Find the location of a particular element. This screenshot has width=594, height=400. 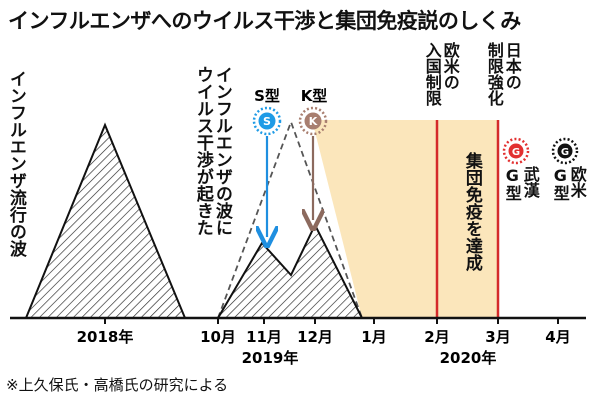

interfered-wave-2019 is located at coordinates (290, 270).